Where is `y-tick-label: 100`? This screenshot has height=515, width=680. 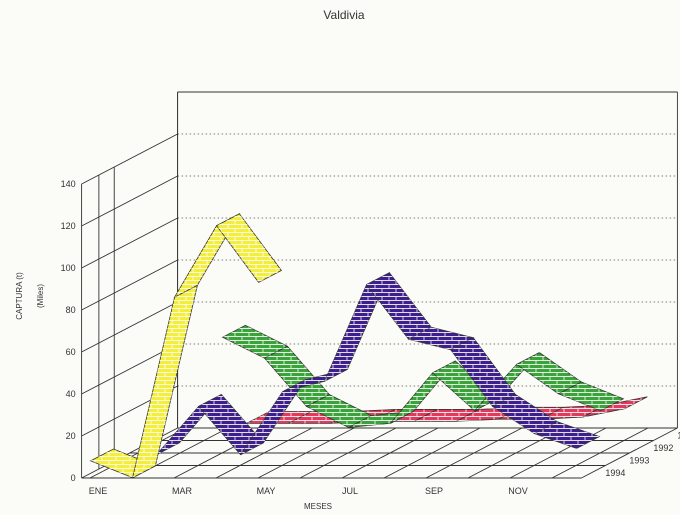 y-tick-label: 100 is located at coordinates (68, 268).